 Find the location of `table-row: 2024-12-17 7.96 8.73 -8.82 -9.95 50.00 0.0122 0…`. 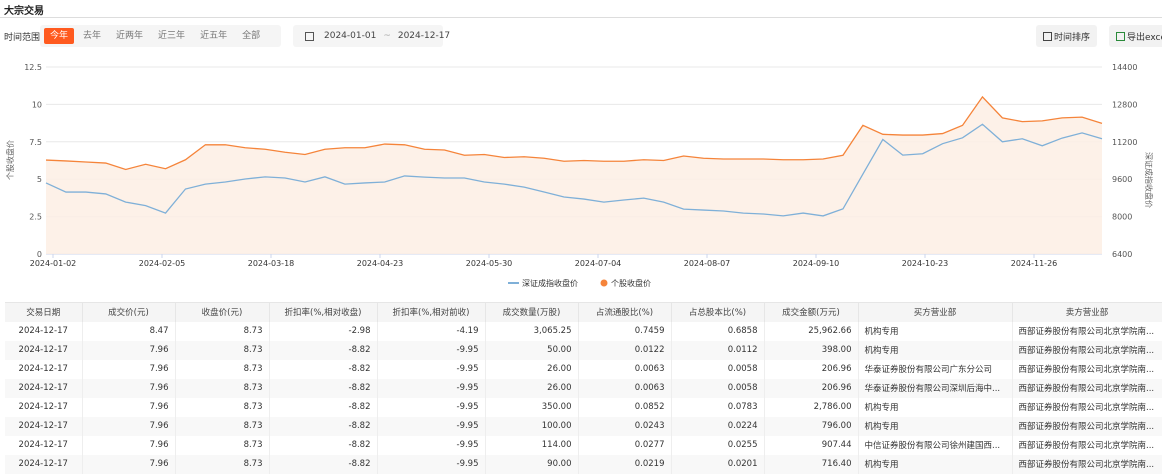

table-row: 2024-12-17 7.96 8.73 -8.82 -9.95 50.00 0.0122 0… is located at coordinates (583, 350).